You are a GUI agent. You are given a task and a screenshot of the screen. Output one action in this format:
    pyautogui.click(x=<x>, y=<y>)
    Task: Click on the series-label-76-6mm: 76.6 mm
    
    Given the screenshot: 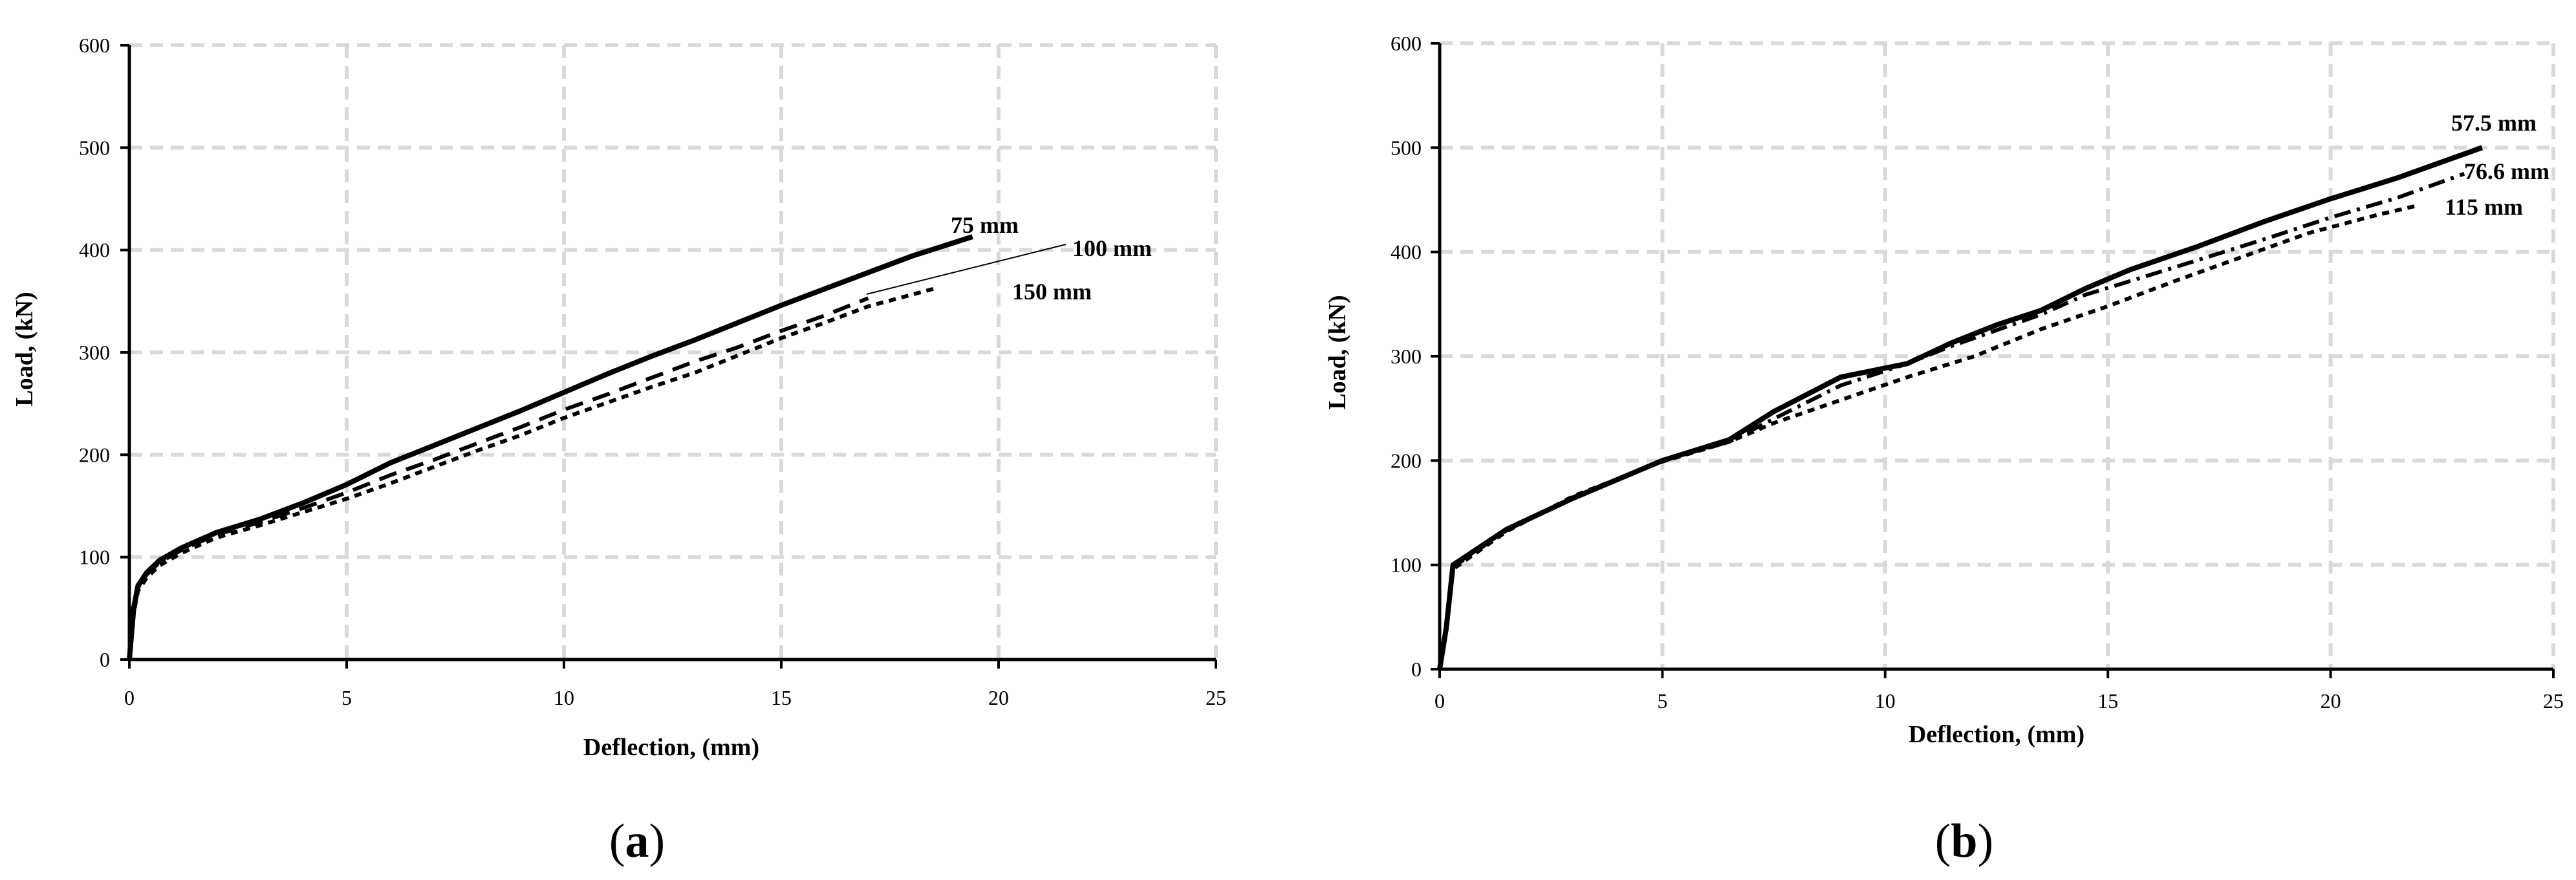 What is the action you would take?
    pyautogui.click(x=2506, y=171)
    